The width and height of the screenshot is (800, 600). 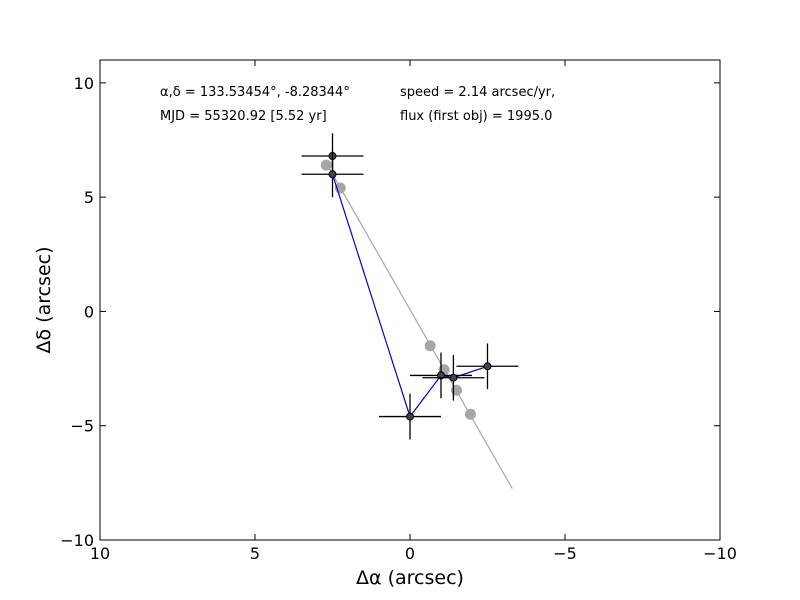 I want to click on y-axis-title: Δδ (arcsec), so click(x=44, y=299).